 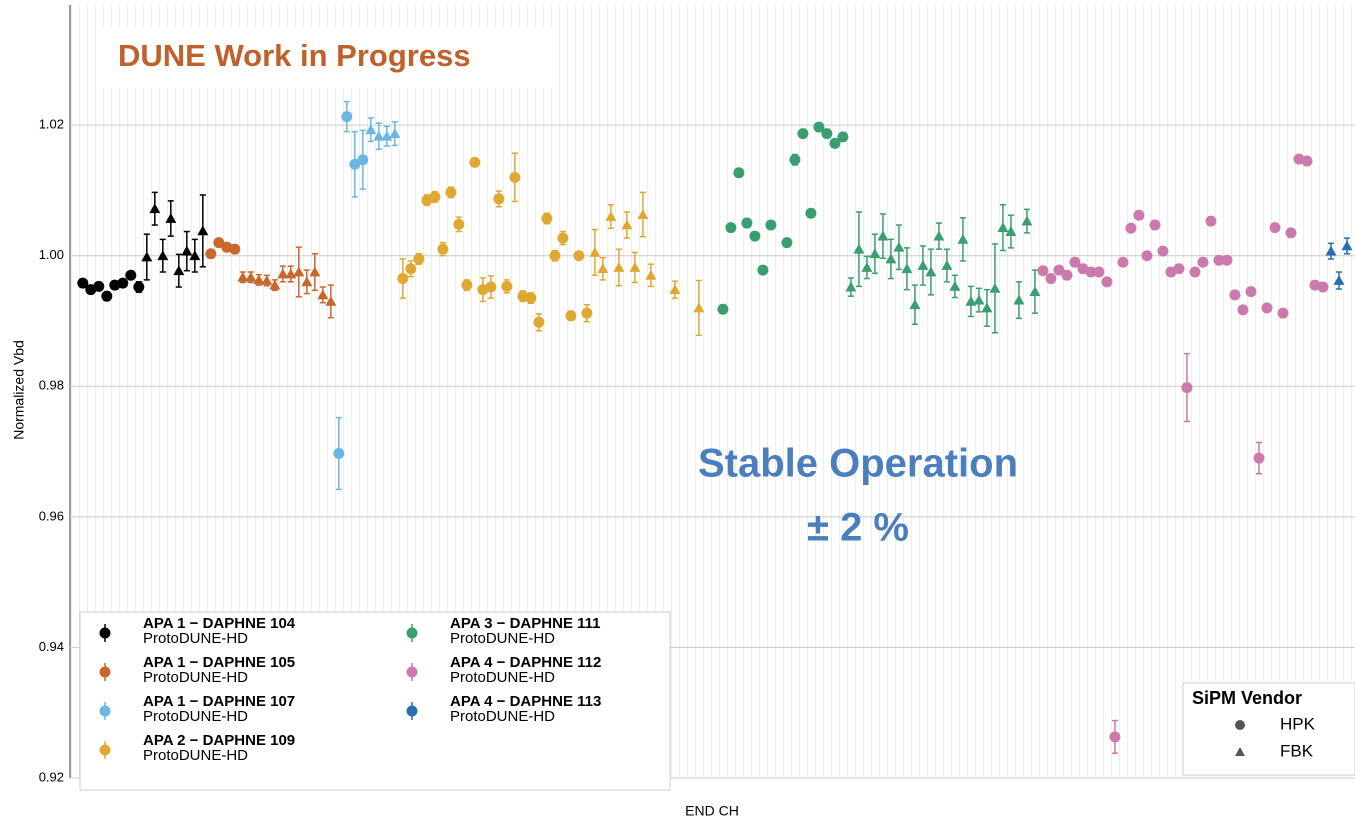 I want to click on y-tick-label: 0.98, so click(x=51, y=385).